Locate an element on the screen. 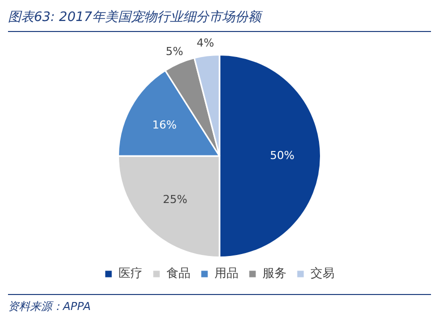 The height and width of the screenshot is (335, 439). data-label: 4% is located at coordinates (205, 43).